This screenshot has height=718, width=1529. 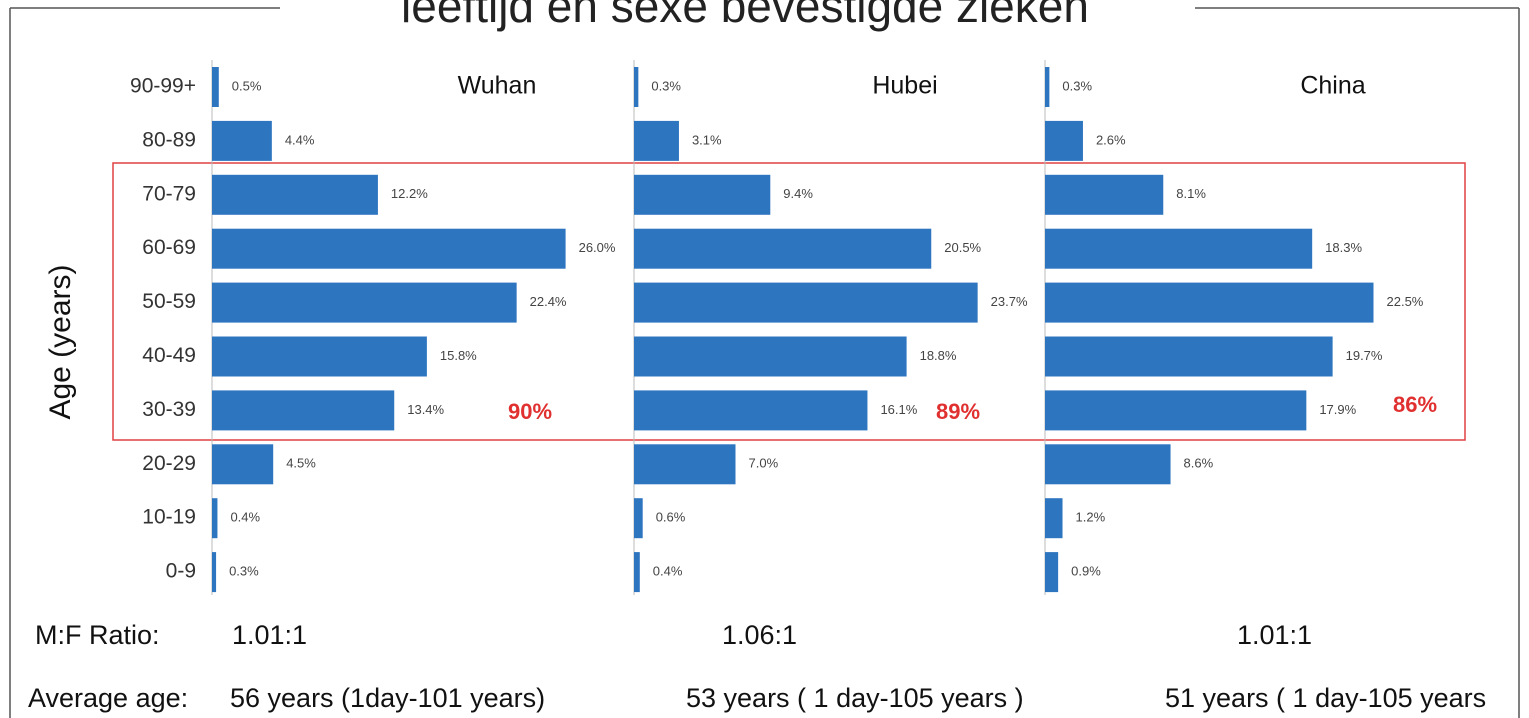 What do you see at coordinates (671, 517) in the screenshot?
I see `value-label: 0.6%` at bounding box center [671, 517].